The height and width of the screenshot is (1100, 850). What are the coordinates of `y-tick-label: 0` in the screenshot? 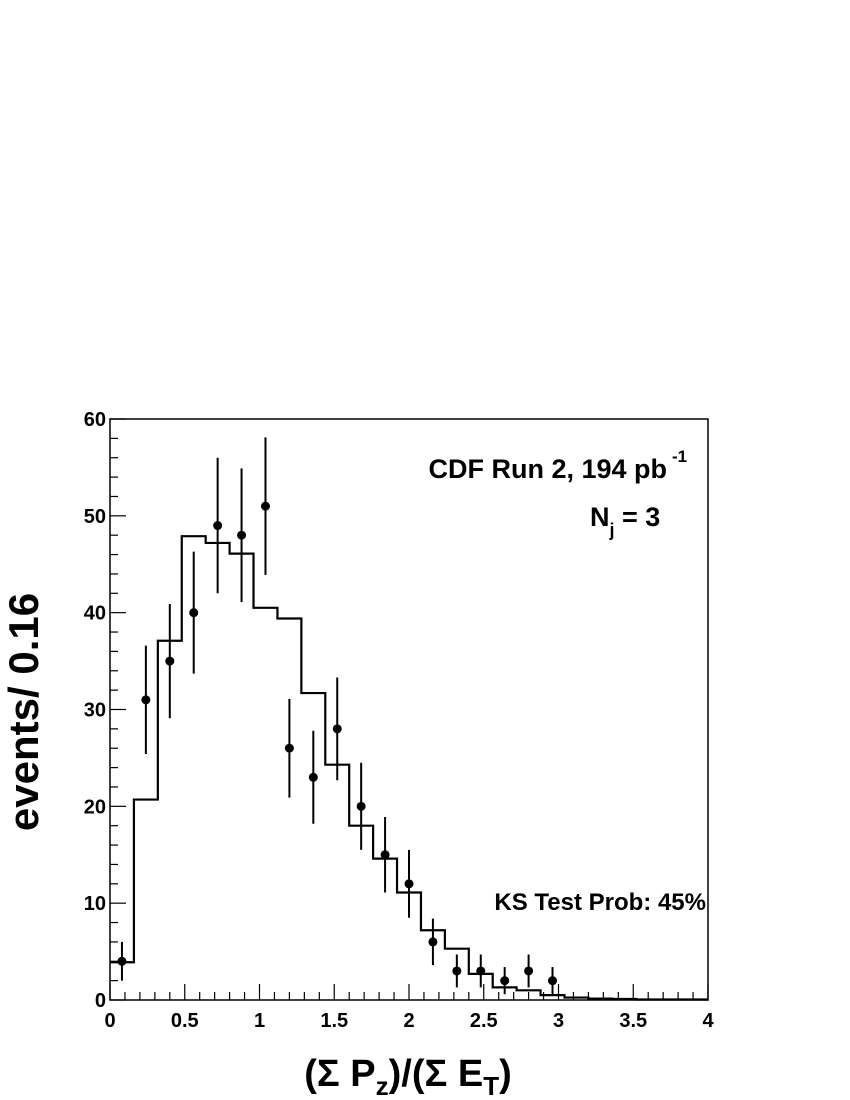 It's located at (100, 1001).